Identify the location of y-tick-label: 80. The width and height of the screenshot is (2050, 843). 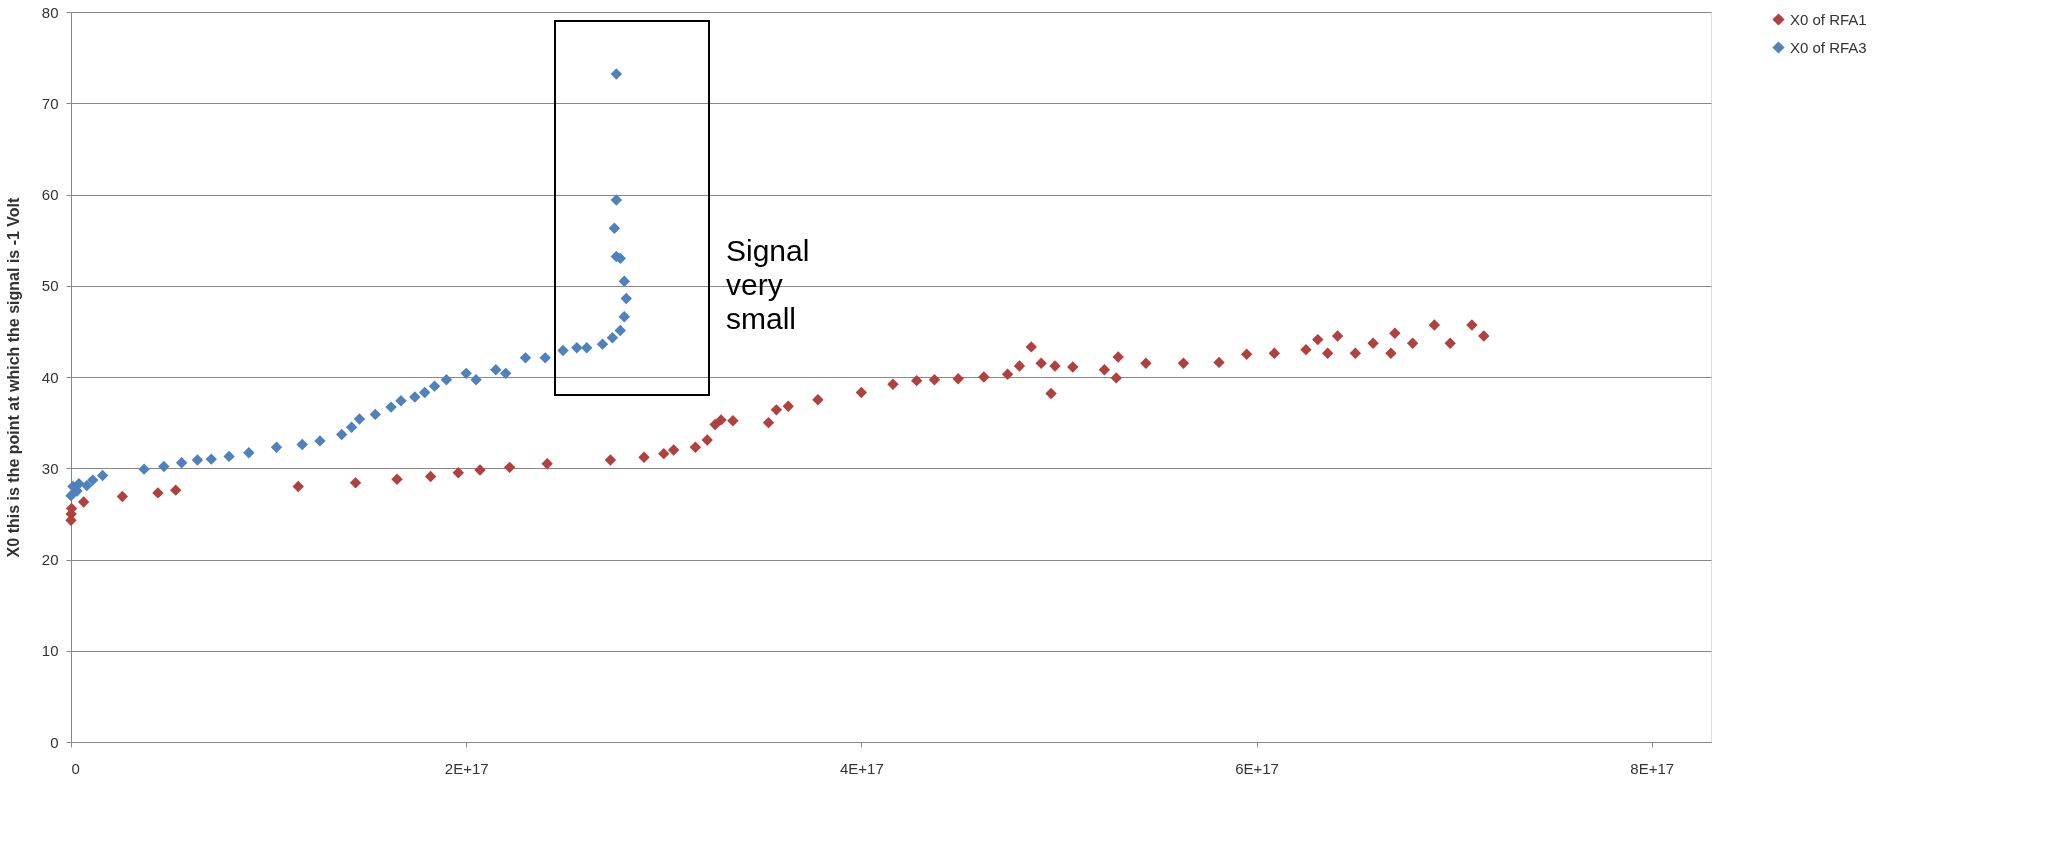
(50, 12).